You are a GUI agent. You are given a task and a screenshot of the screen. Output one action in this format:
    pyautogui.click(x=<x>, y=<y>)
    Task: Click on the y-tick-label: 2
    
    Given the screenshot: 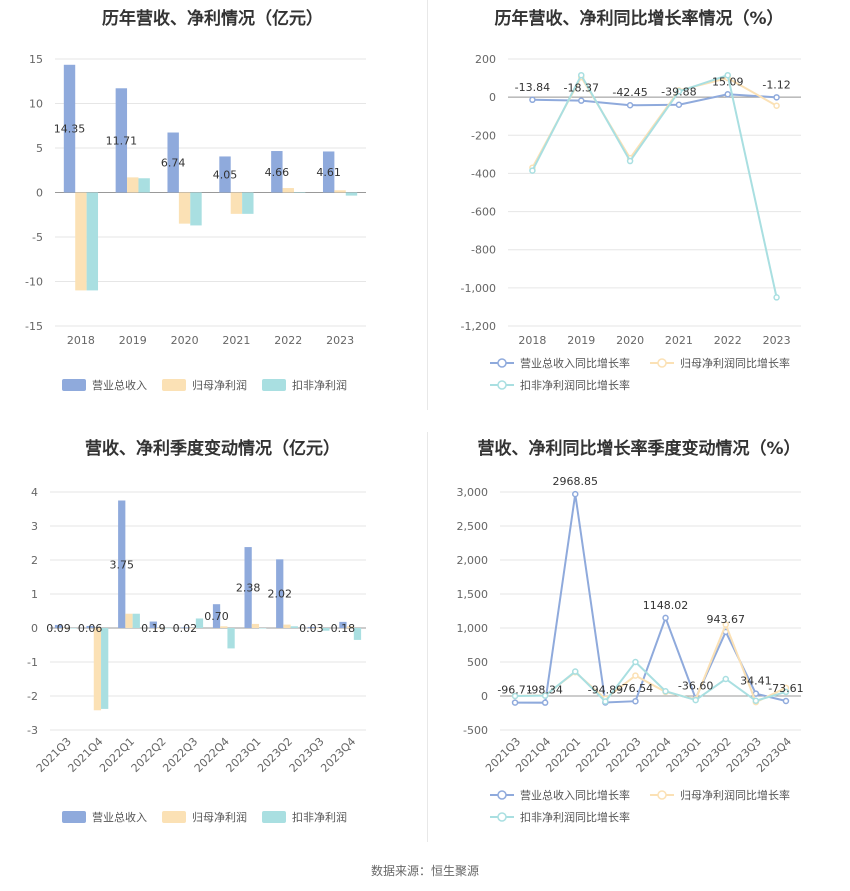 What is the action you would take?
    pyautogui.click(x=34, y=560)
    